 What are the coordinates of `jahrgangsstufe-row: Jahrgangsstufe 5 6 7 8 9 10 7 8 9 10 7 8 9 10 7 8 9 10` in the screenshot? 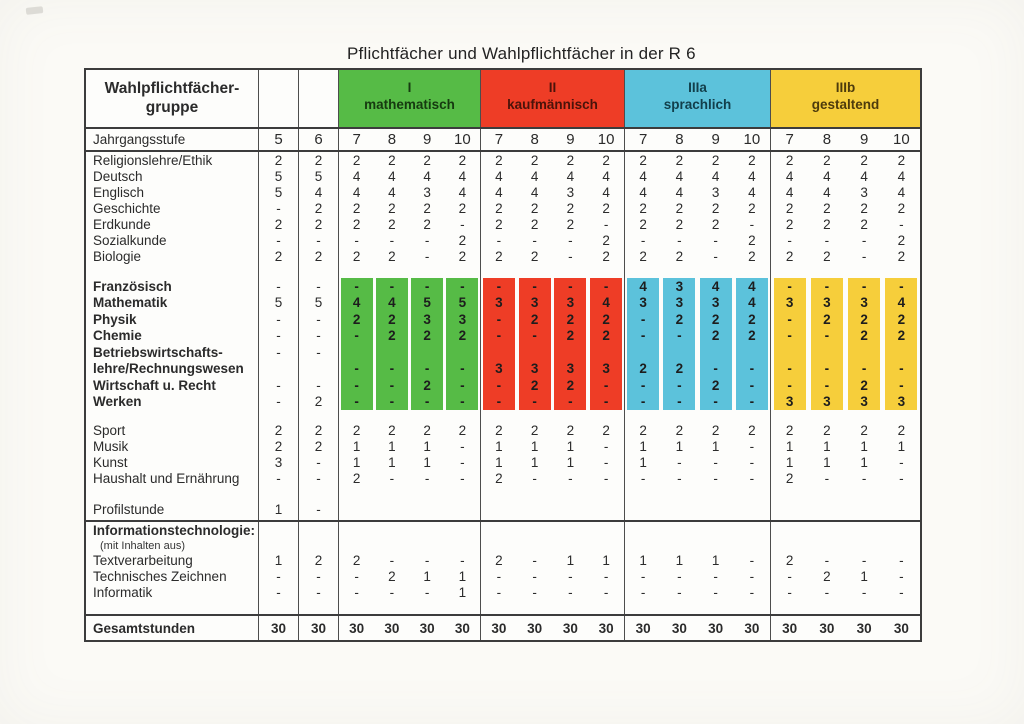 It's located at (503, 140).